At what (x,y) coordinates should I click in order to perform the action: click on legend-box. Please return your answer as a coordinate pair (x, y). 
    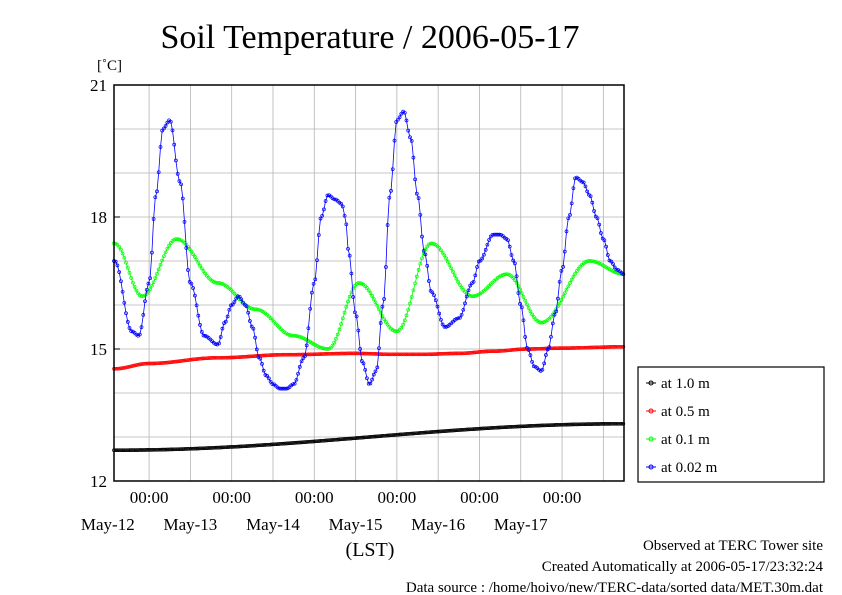
    Looking at the image, I should click on (731, 424).